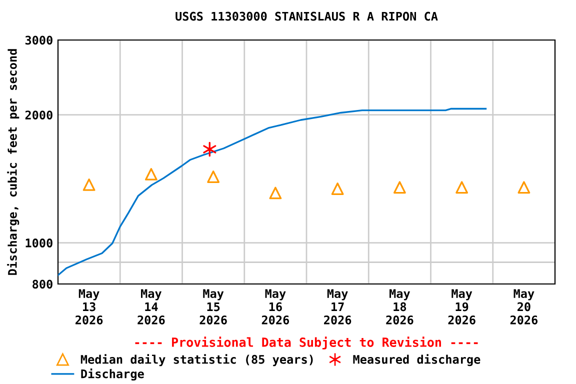 This screenshot has width=576, height=384. What do you see at coordinates (338, 306) in the screenshot?
I see `x-tick-label: May 17 2026` at bounding box center [338, 306].